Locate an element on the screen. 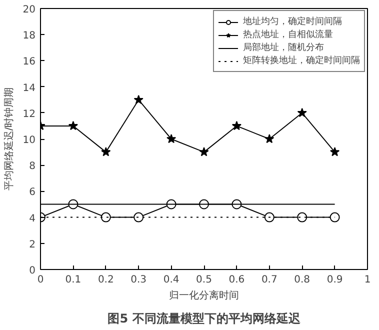 Image resolution: width=379 pixels, height=330 pixels. y-tick-label: 12 is located at coordinates (29, 114).